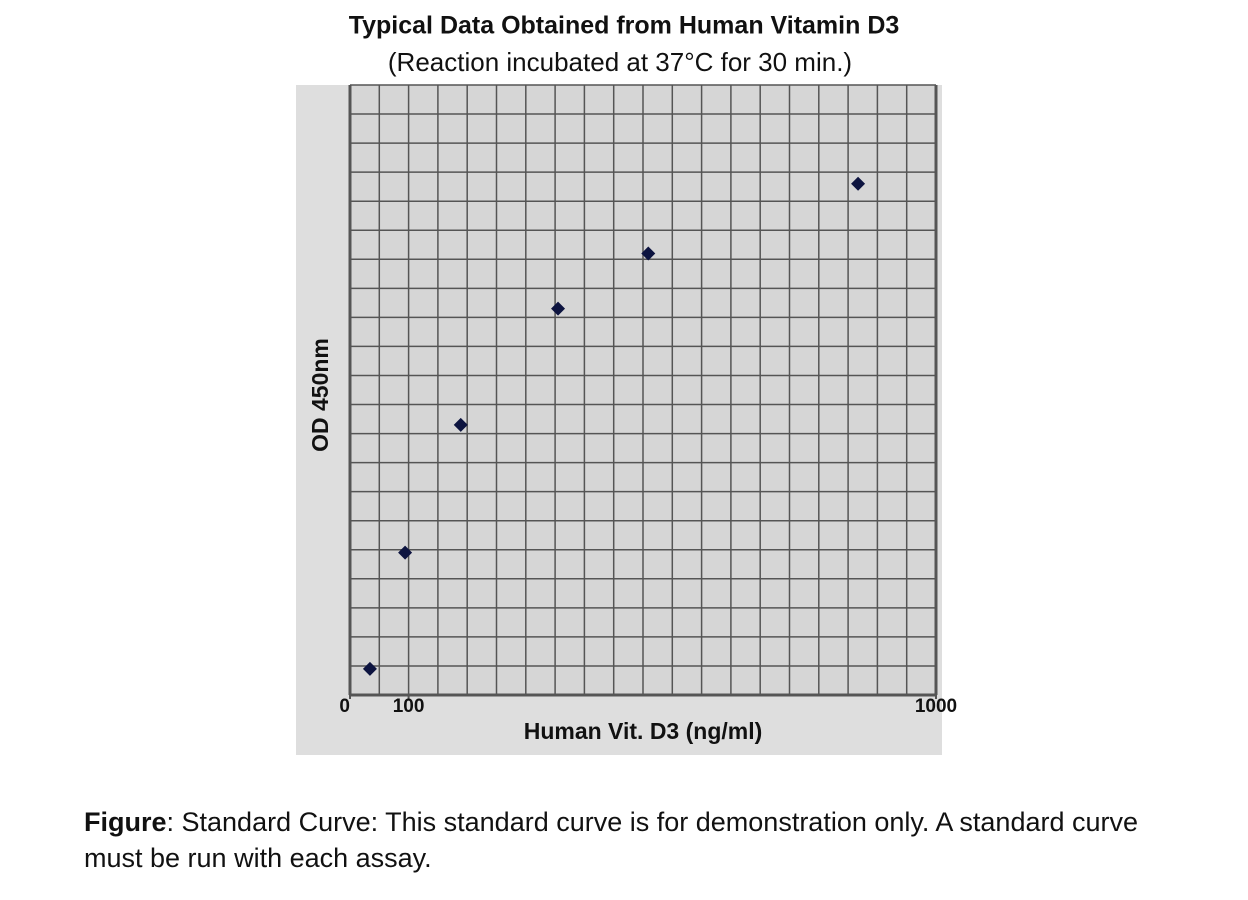 This screenshot has width=1248, height=900. Describe the element at coordinates (344, 706) in the screenshot. I see `x-tick-label: 0` at that location.